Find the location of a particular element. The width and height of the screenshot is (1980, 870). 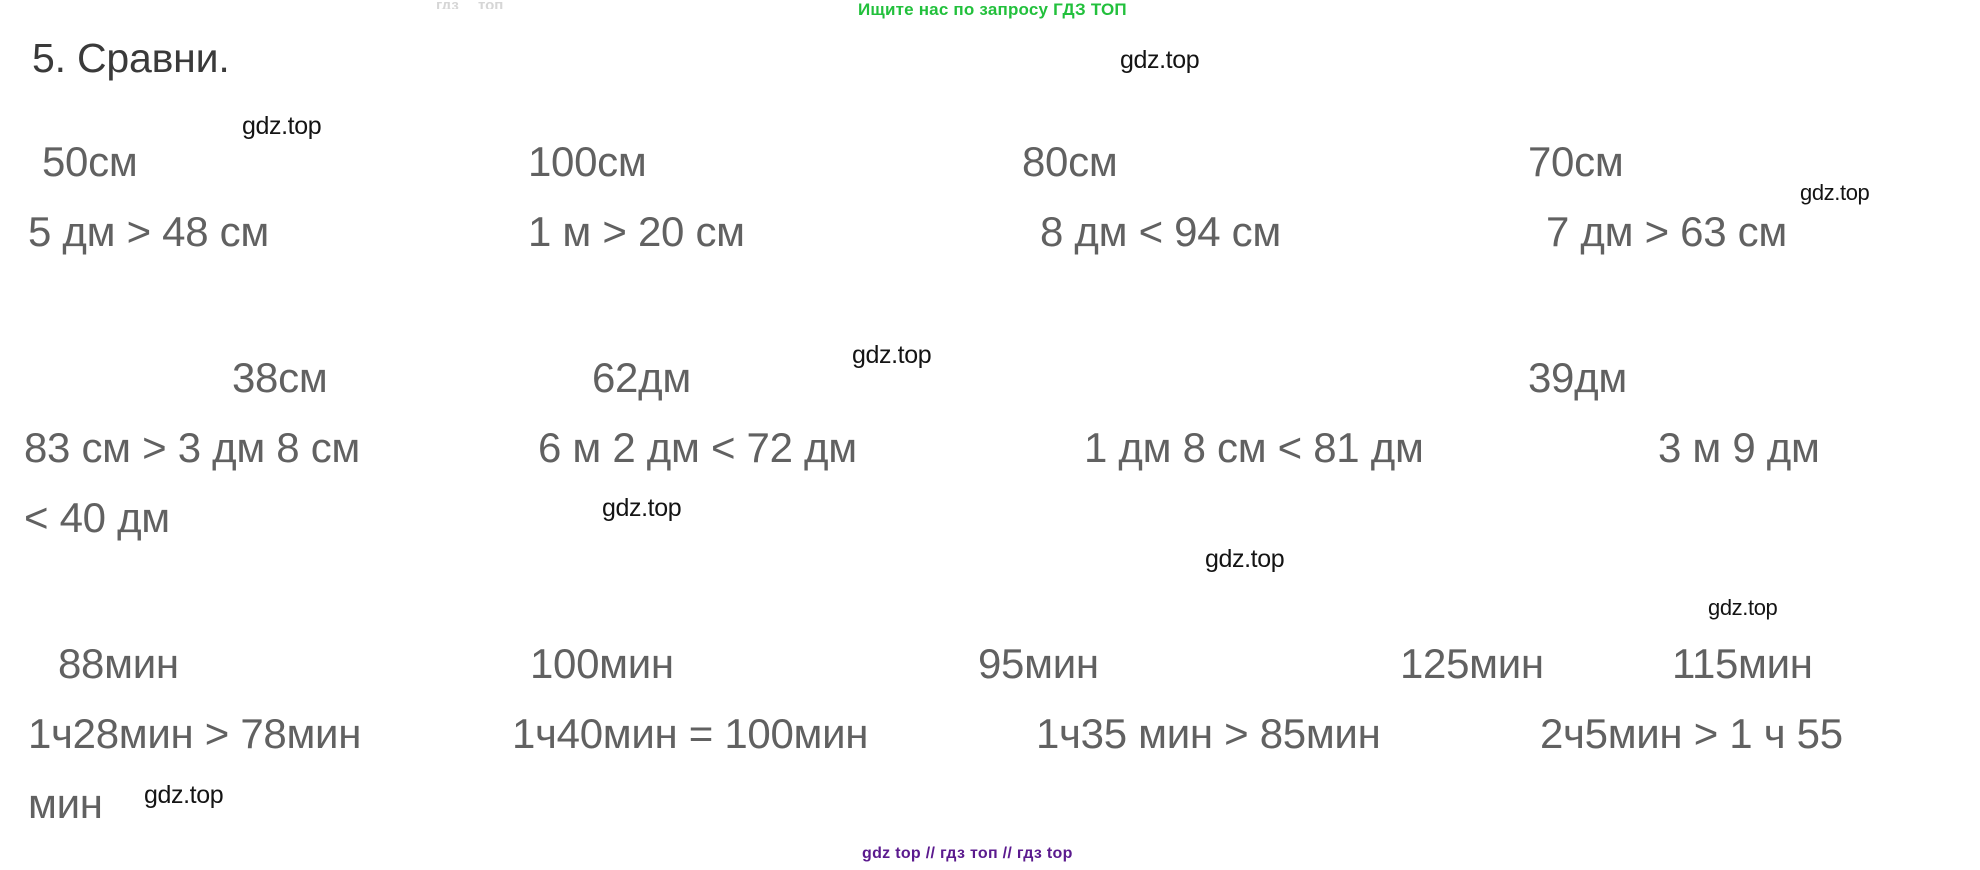

row-1-label-4: 70см is located at coordinates (1576, 161).